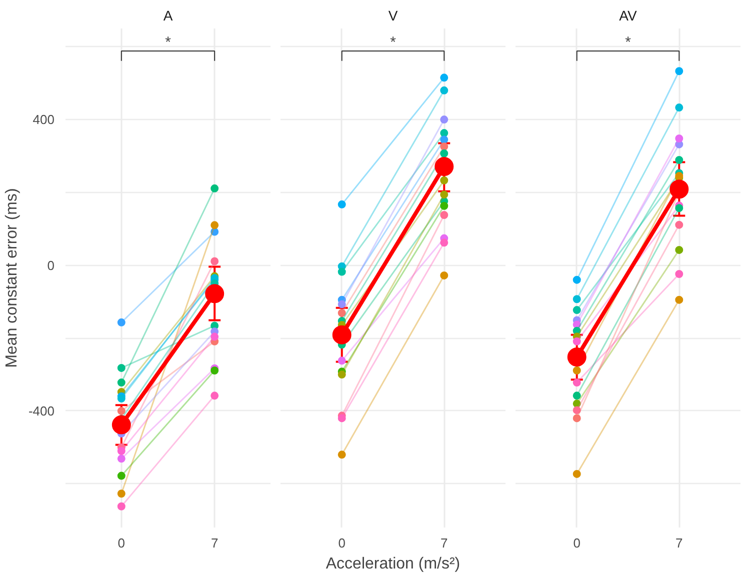 Image resolution: width=749 pixels, height=585 pixels. Describe the element at coordinates (628, 16) in the screenshot. I see `chart-title: AV` at that location.